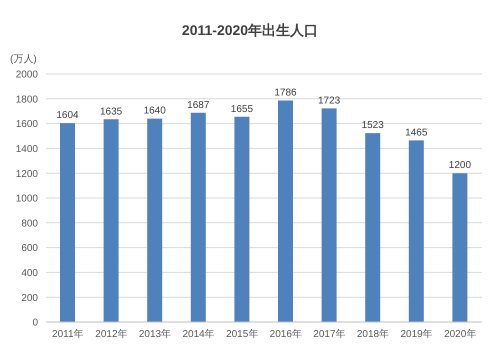 This screenshot has height=362, width=500. Describe the element at coordinates (111, 334) in the screenshot. I see `x-tick-label: 2012年` at that location.